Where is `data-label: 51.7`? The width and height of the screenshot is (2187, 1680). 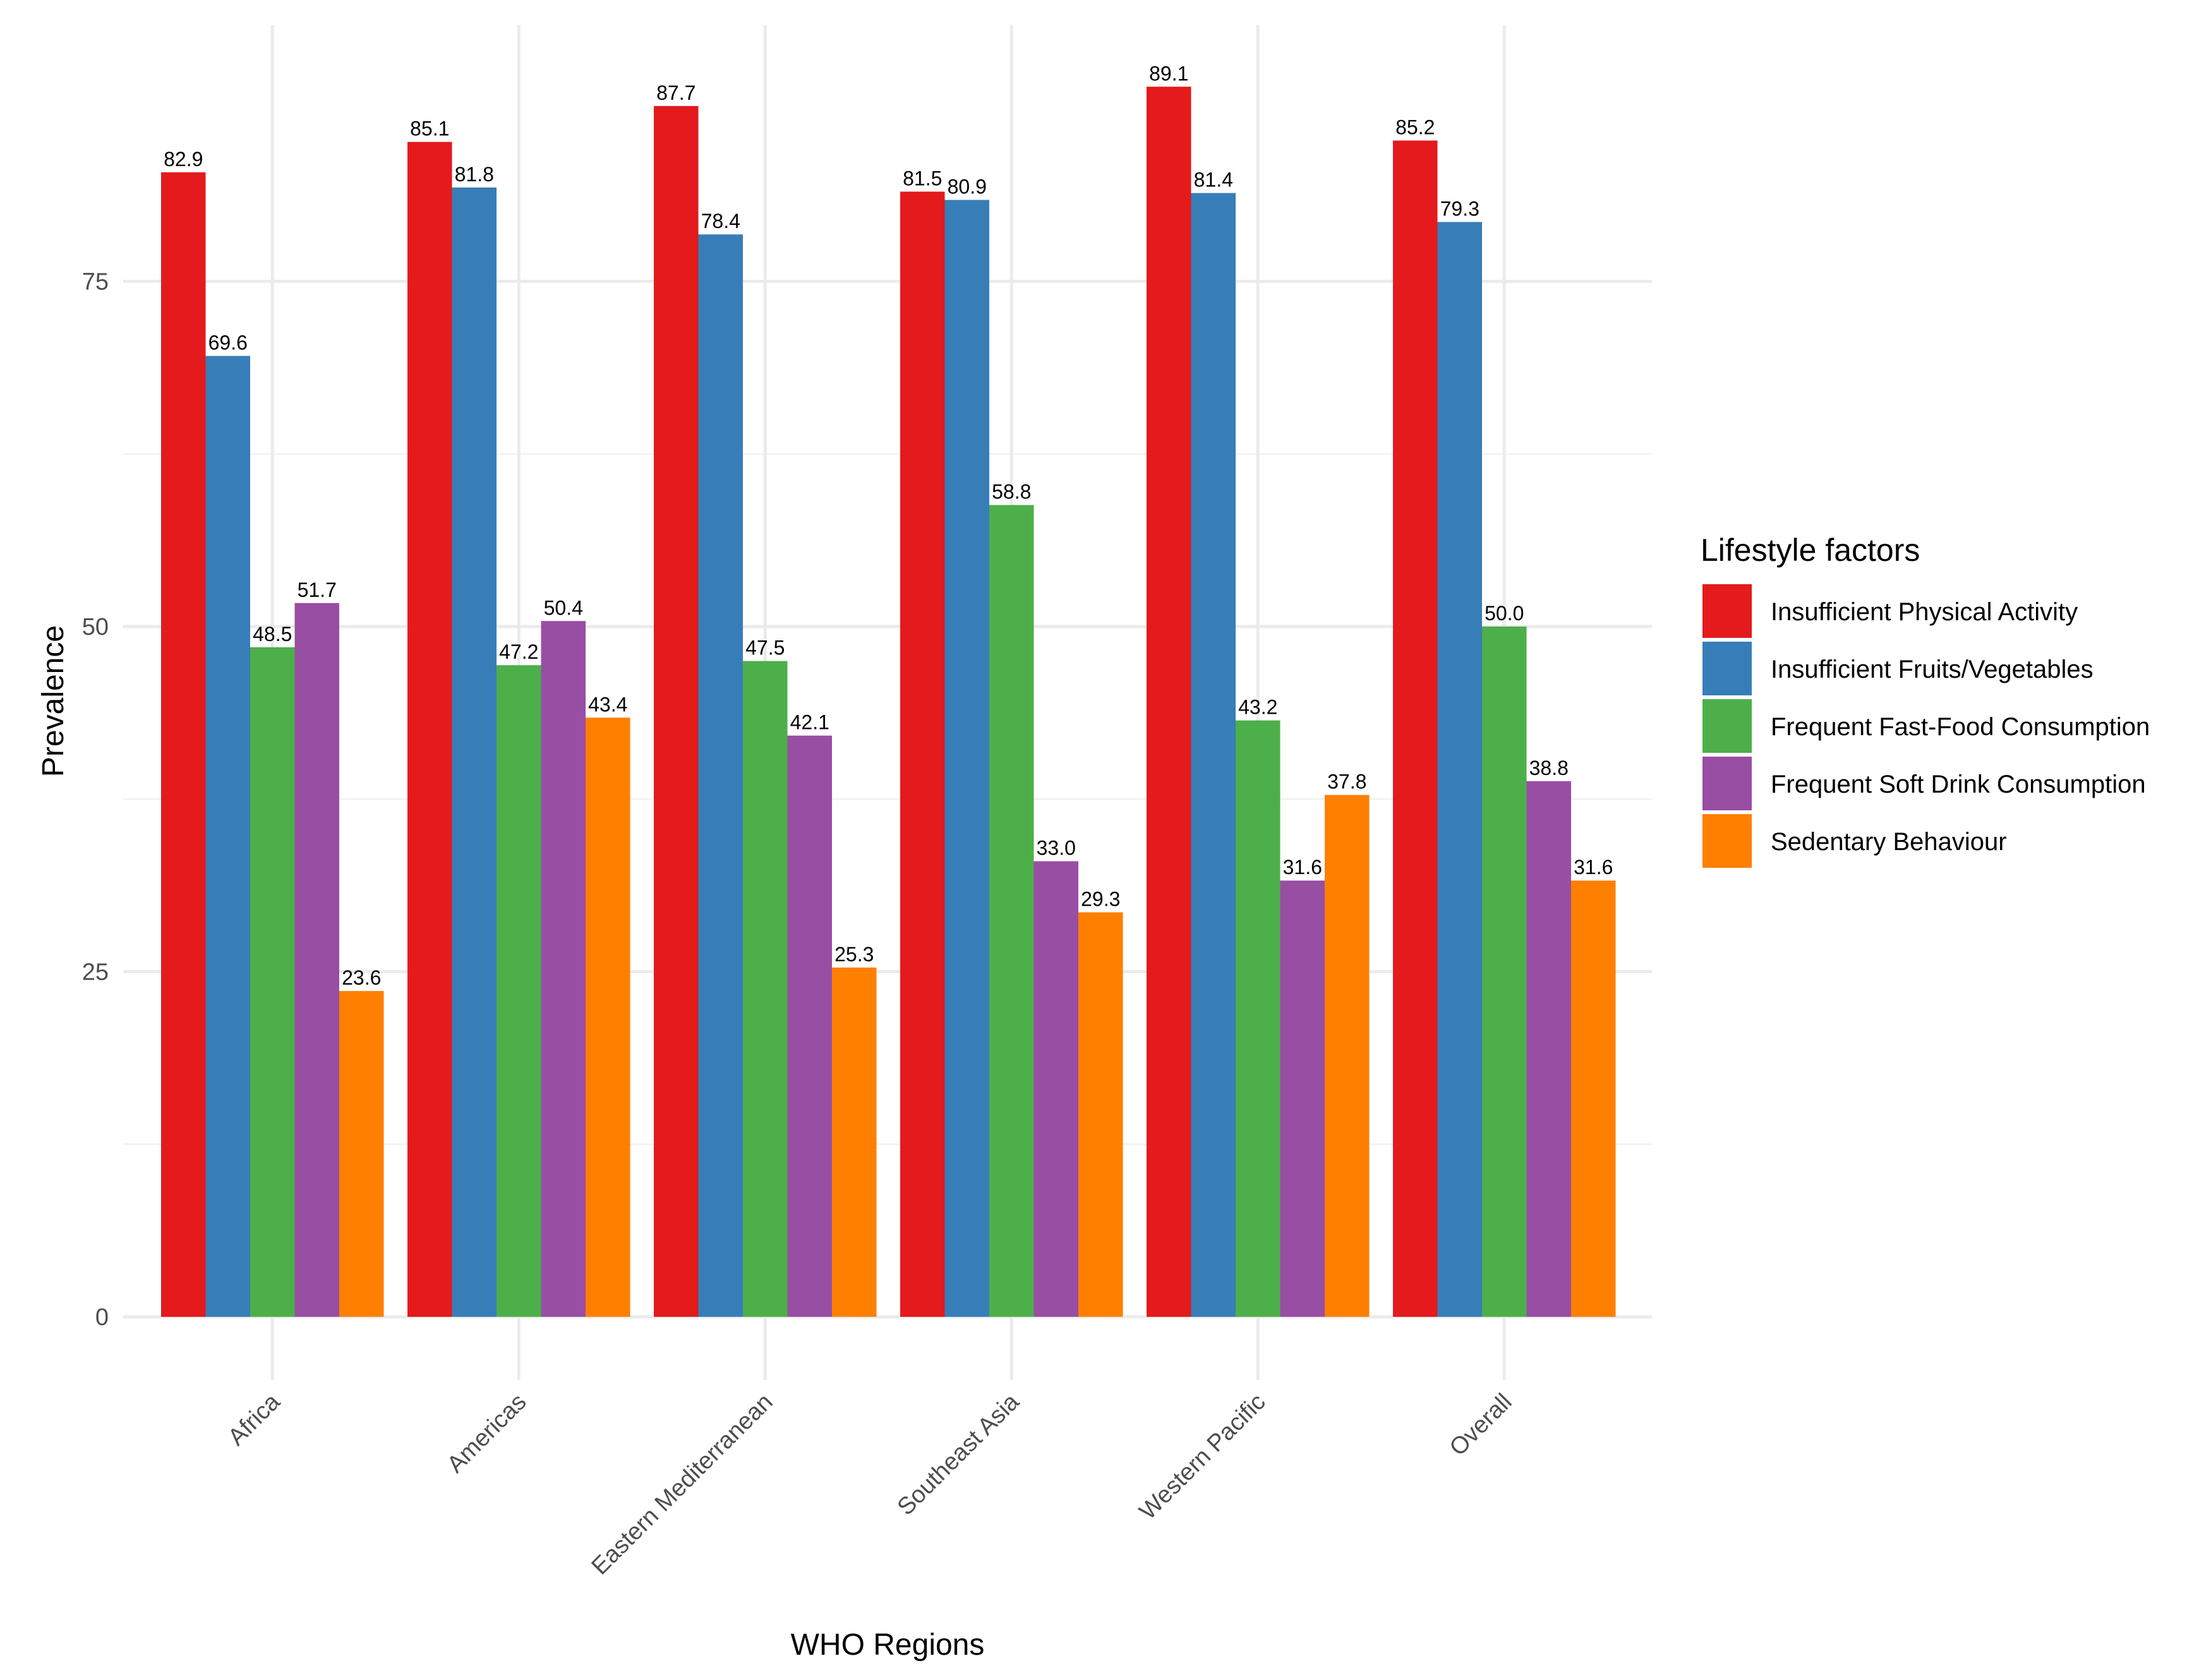 data-label: 51.7 is located at coordinates (317, 590).